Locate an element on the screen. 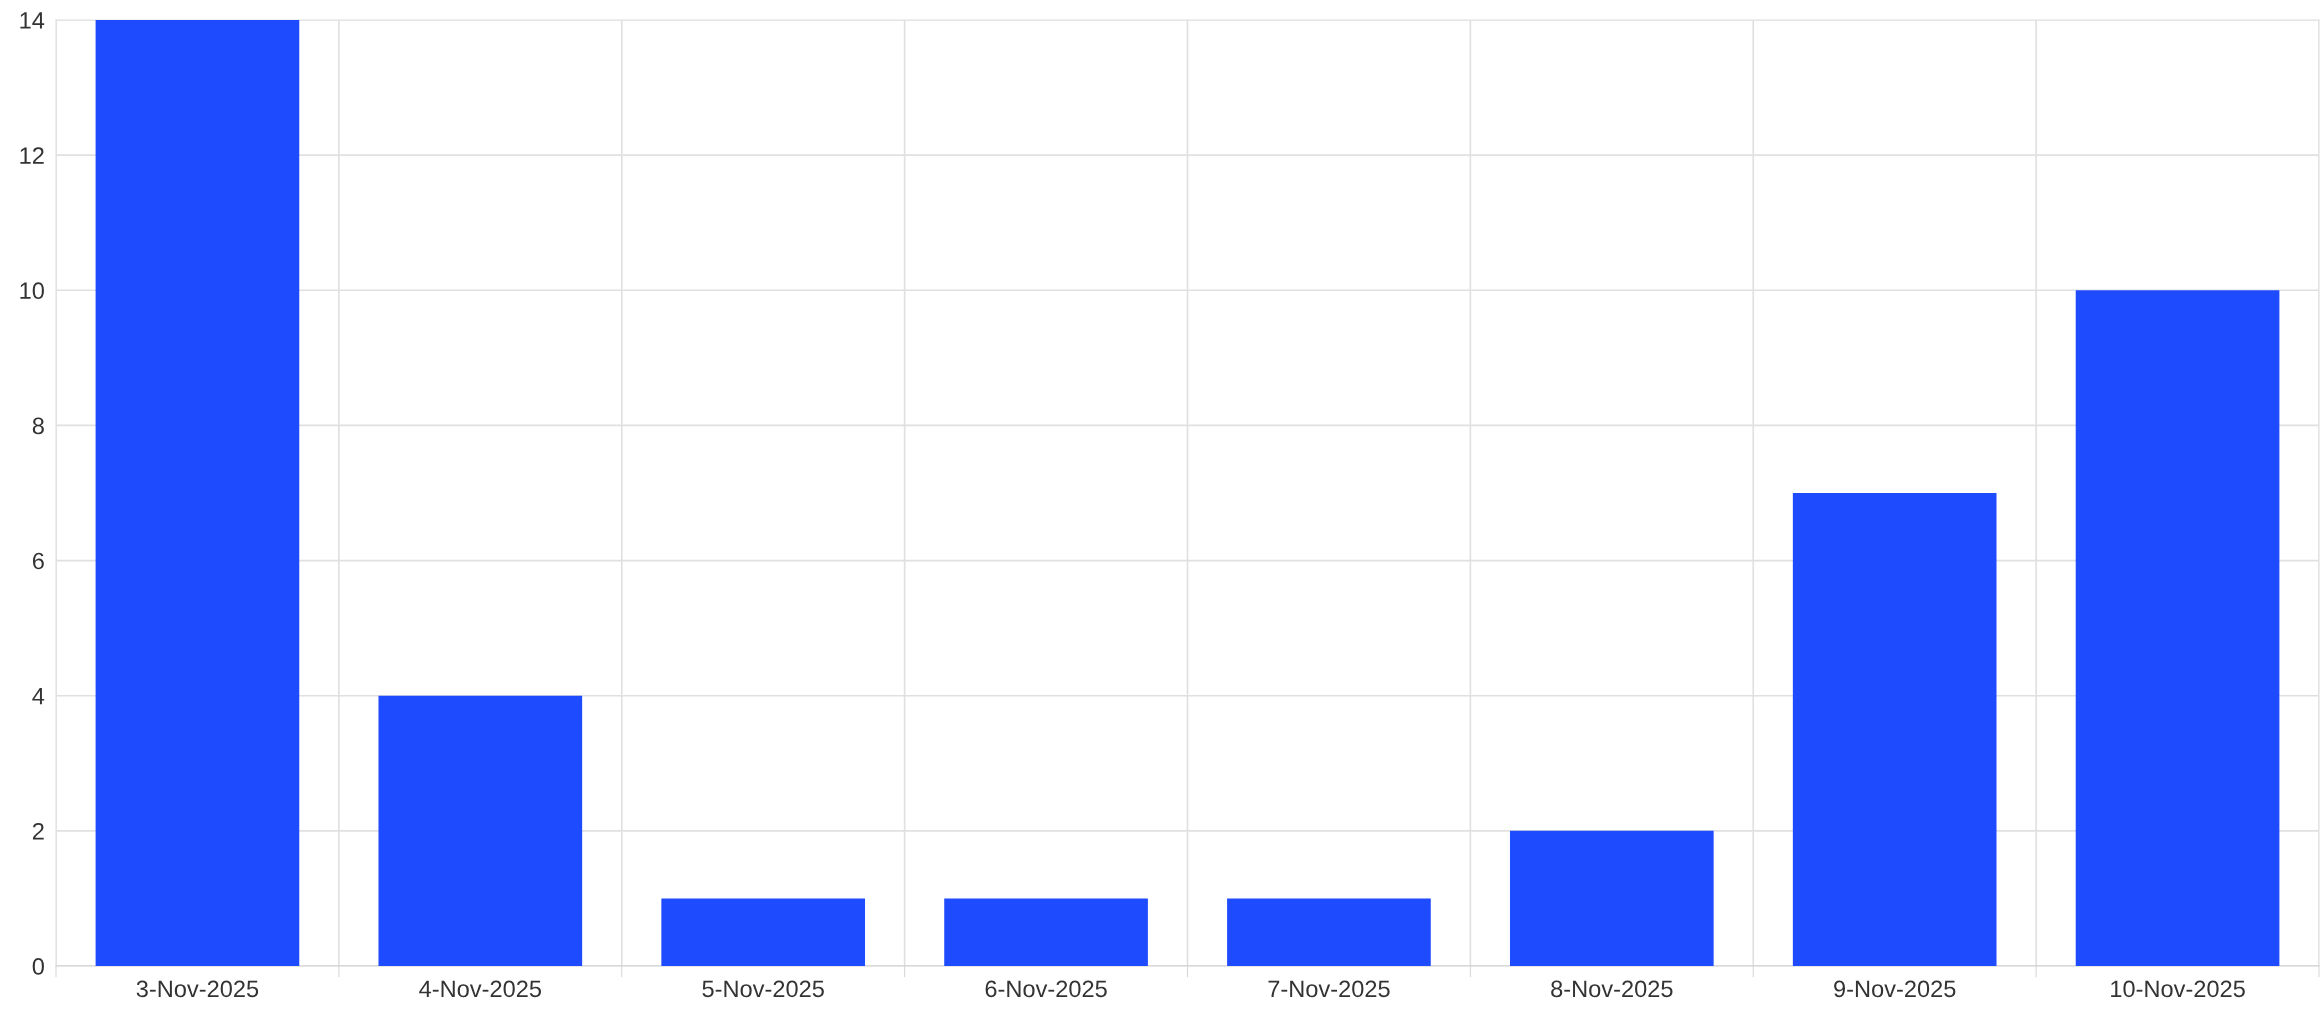 This screenshot has height=1024, width=2323. y-tick-label: 8 is located at coordinates (38, 426).